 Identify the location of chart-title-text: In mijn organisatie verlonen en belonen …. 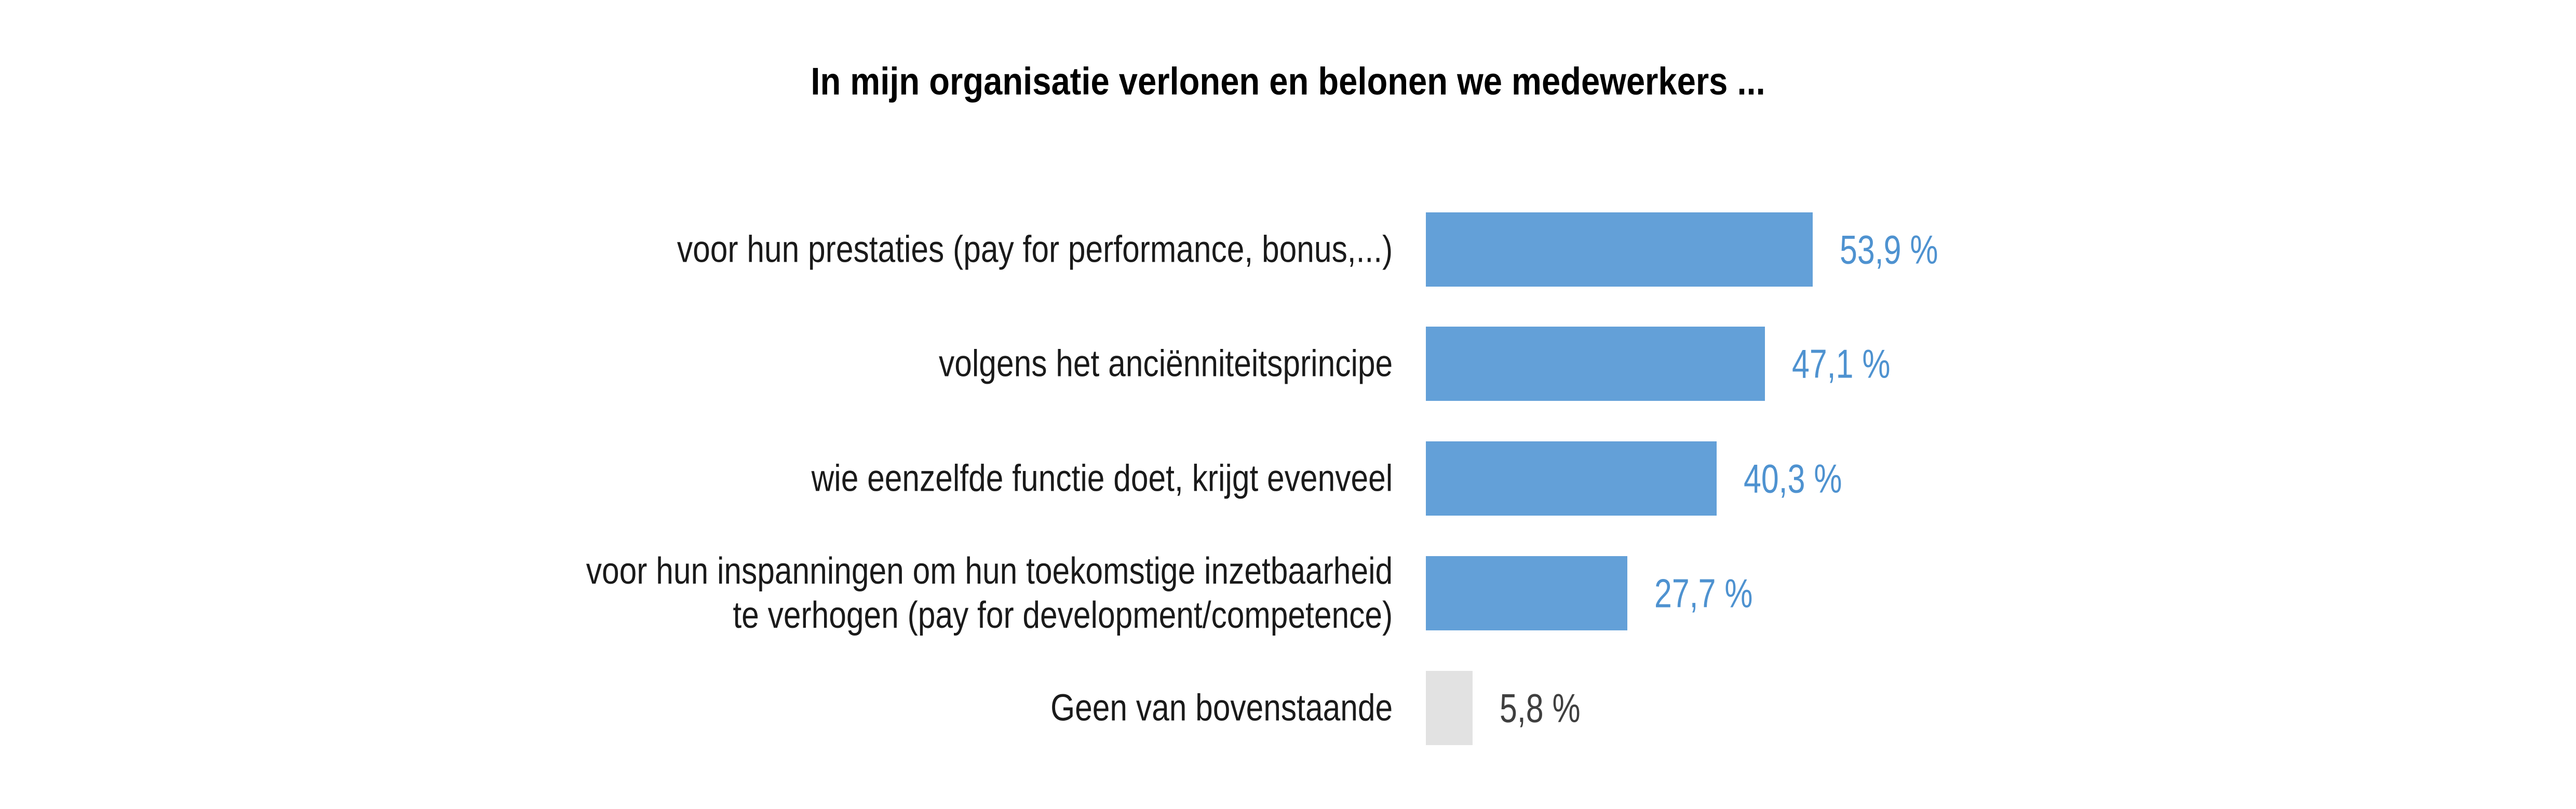
(1288, 82).